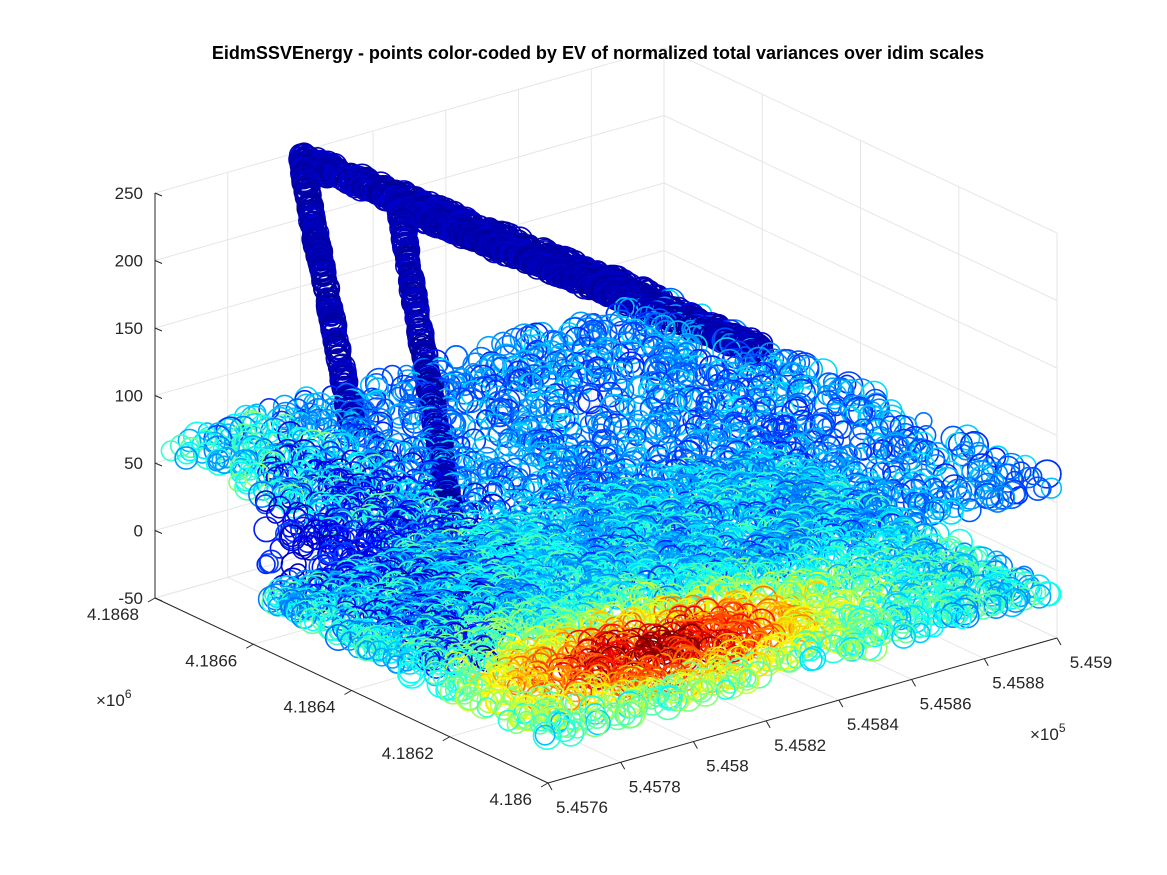 Image resolution: width=1167 pixels, height=875 pixels. What do you see at coordinates (802, 710) in the screenshot?
I see `x-axis-line` at bounding box center [802, 710].